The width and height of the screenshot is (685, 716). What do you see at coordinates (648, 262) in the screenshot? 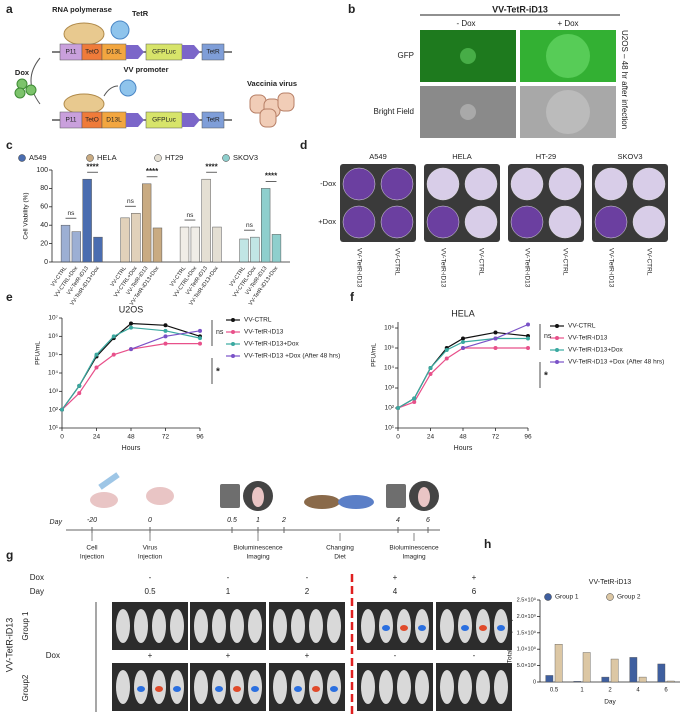
I see `label: VV-CTRL` at bounding box center [648, 262].